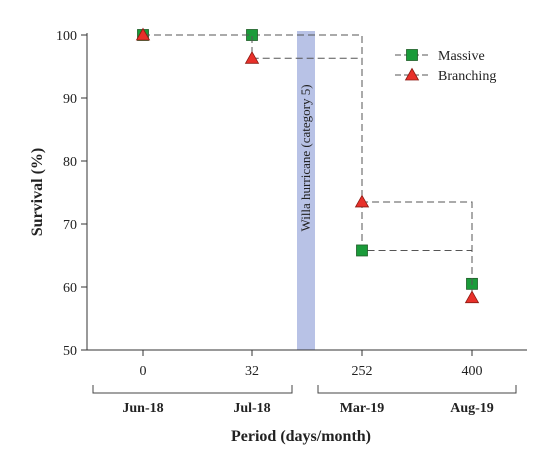 The width and height of the screenshot is (550, 456). I want to click on period-bracket-right, so click(417, 389).